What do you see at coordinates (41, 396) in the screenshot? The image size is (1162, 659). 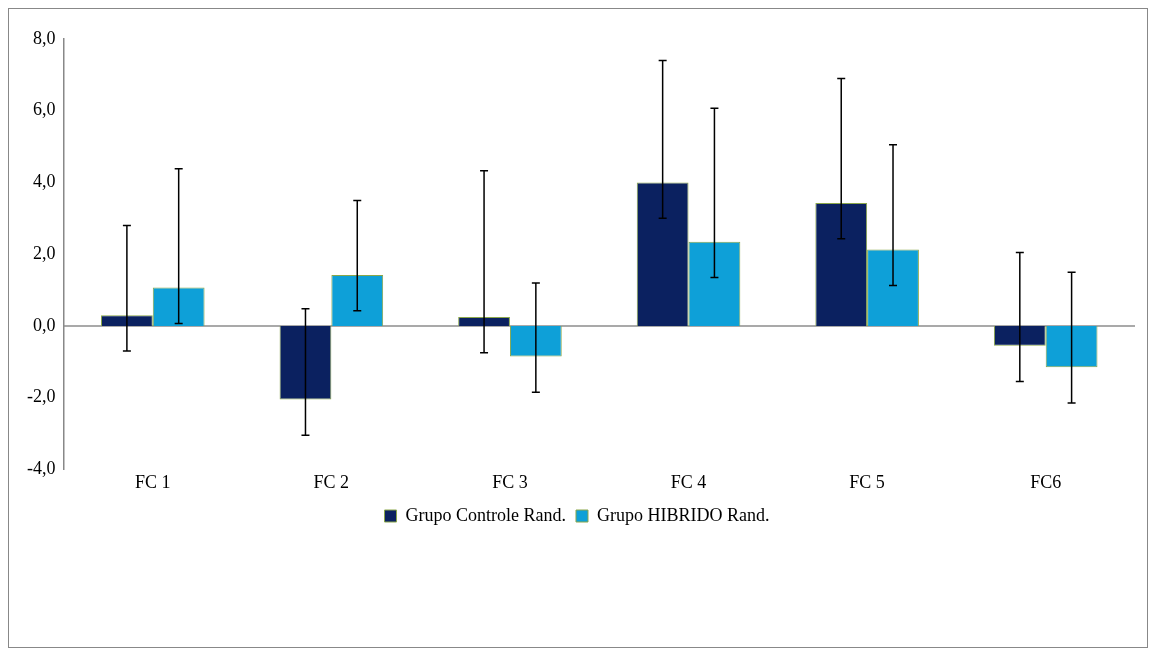 I see `y-tick-label: -2,0` at bounding box center [41, 396].